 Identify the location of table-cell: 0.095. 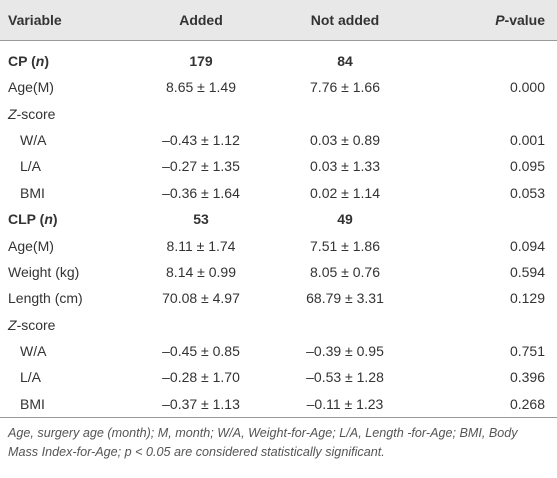
(527, 166).